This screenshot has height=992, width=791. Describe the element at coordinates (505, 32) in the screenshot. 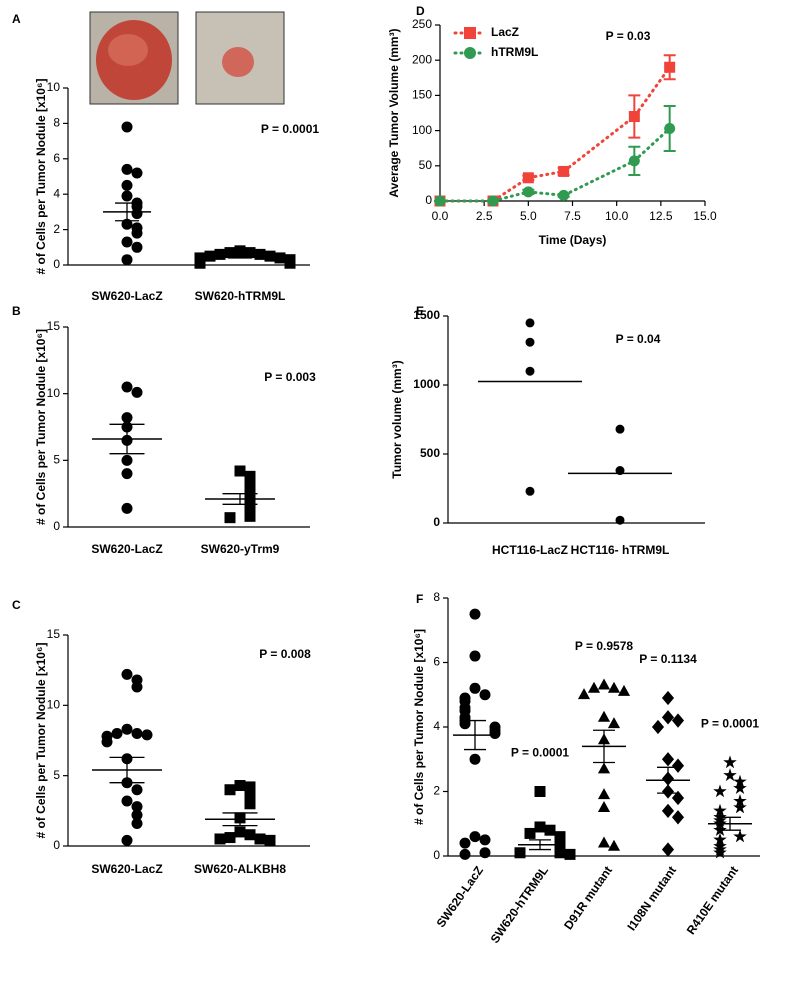

I see `legend-label: LacZ` at that location.